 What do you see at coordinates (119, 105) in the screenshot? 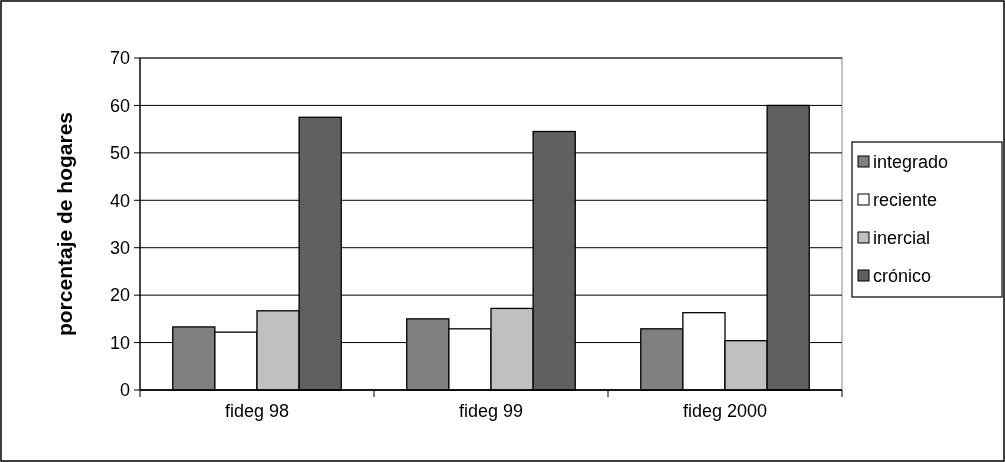
I see `y-tick-label: 60` at bounding box center [119, 105].